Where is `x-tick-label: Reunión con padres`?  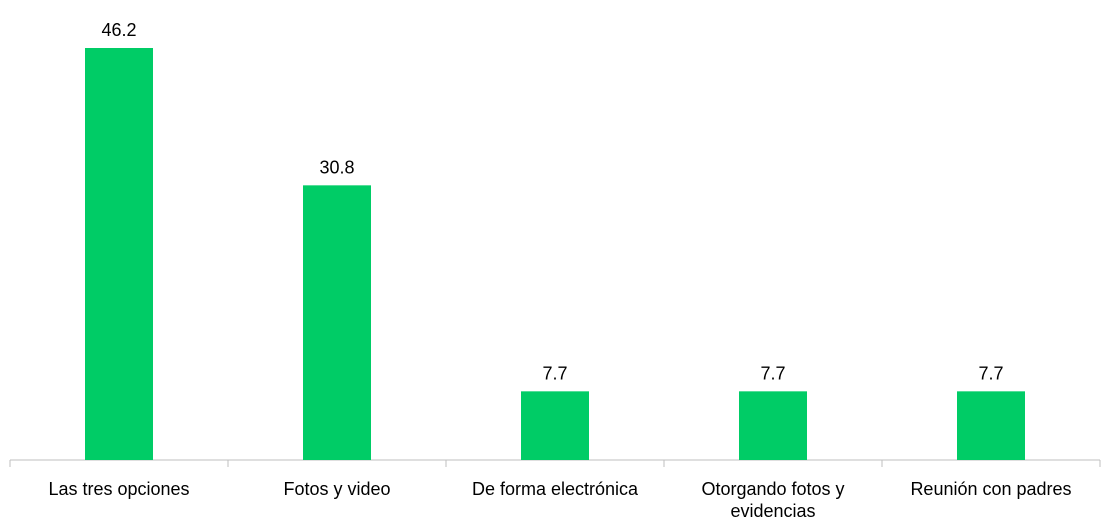
x-tick-label: Reunión con padres is located at coordinates (991, 489).